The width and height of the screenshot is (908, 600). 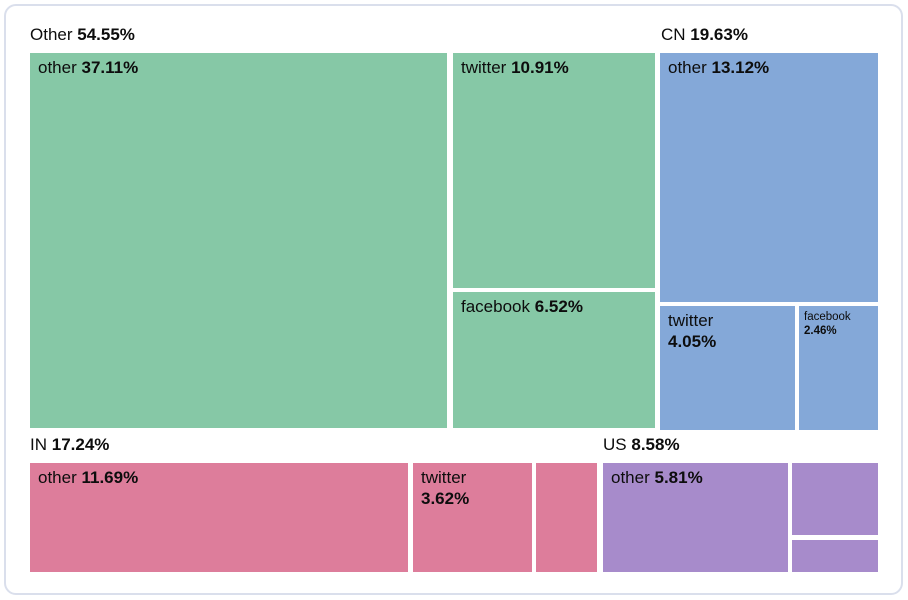 I want to click on cell-label: other 37.11%, so click(x=240, y=67).